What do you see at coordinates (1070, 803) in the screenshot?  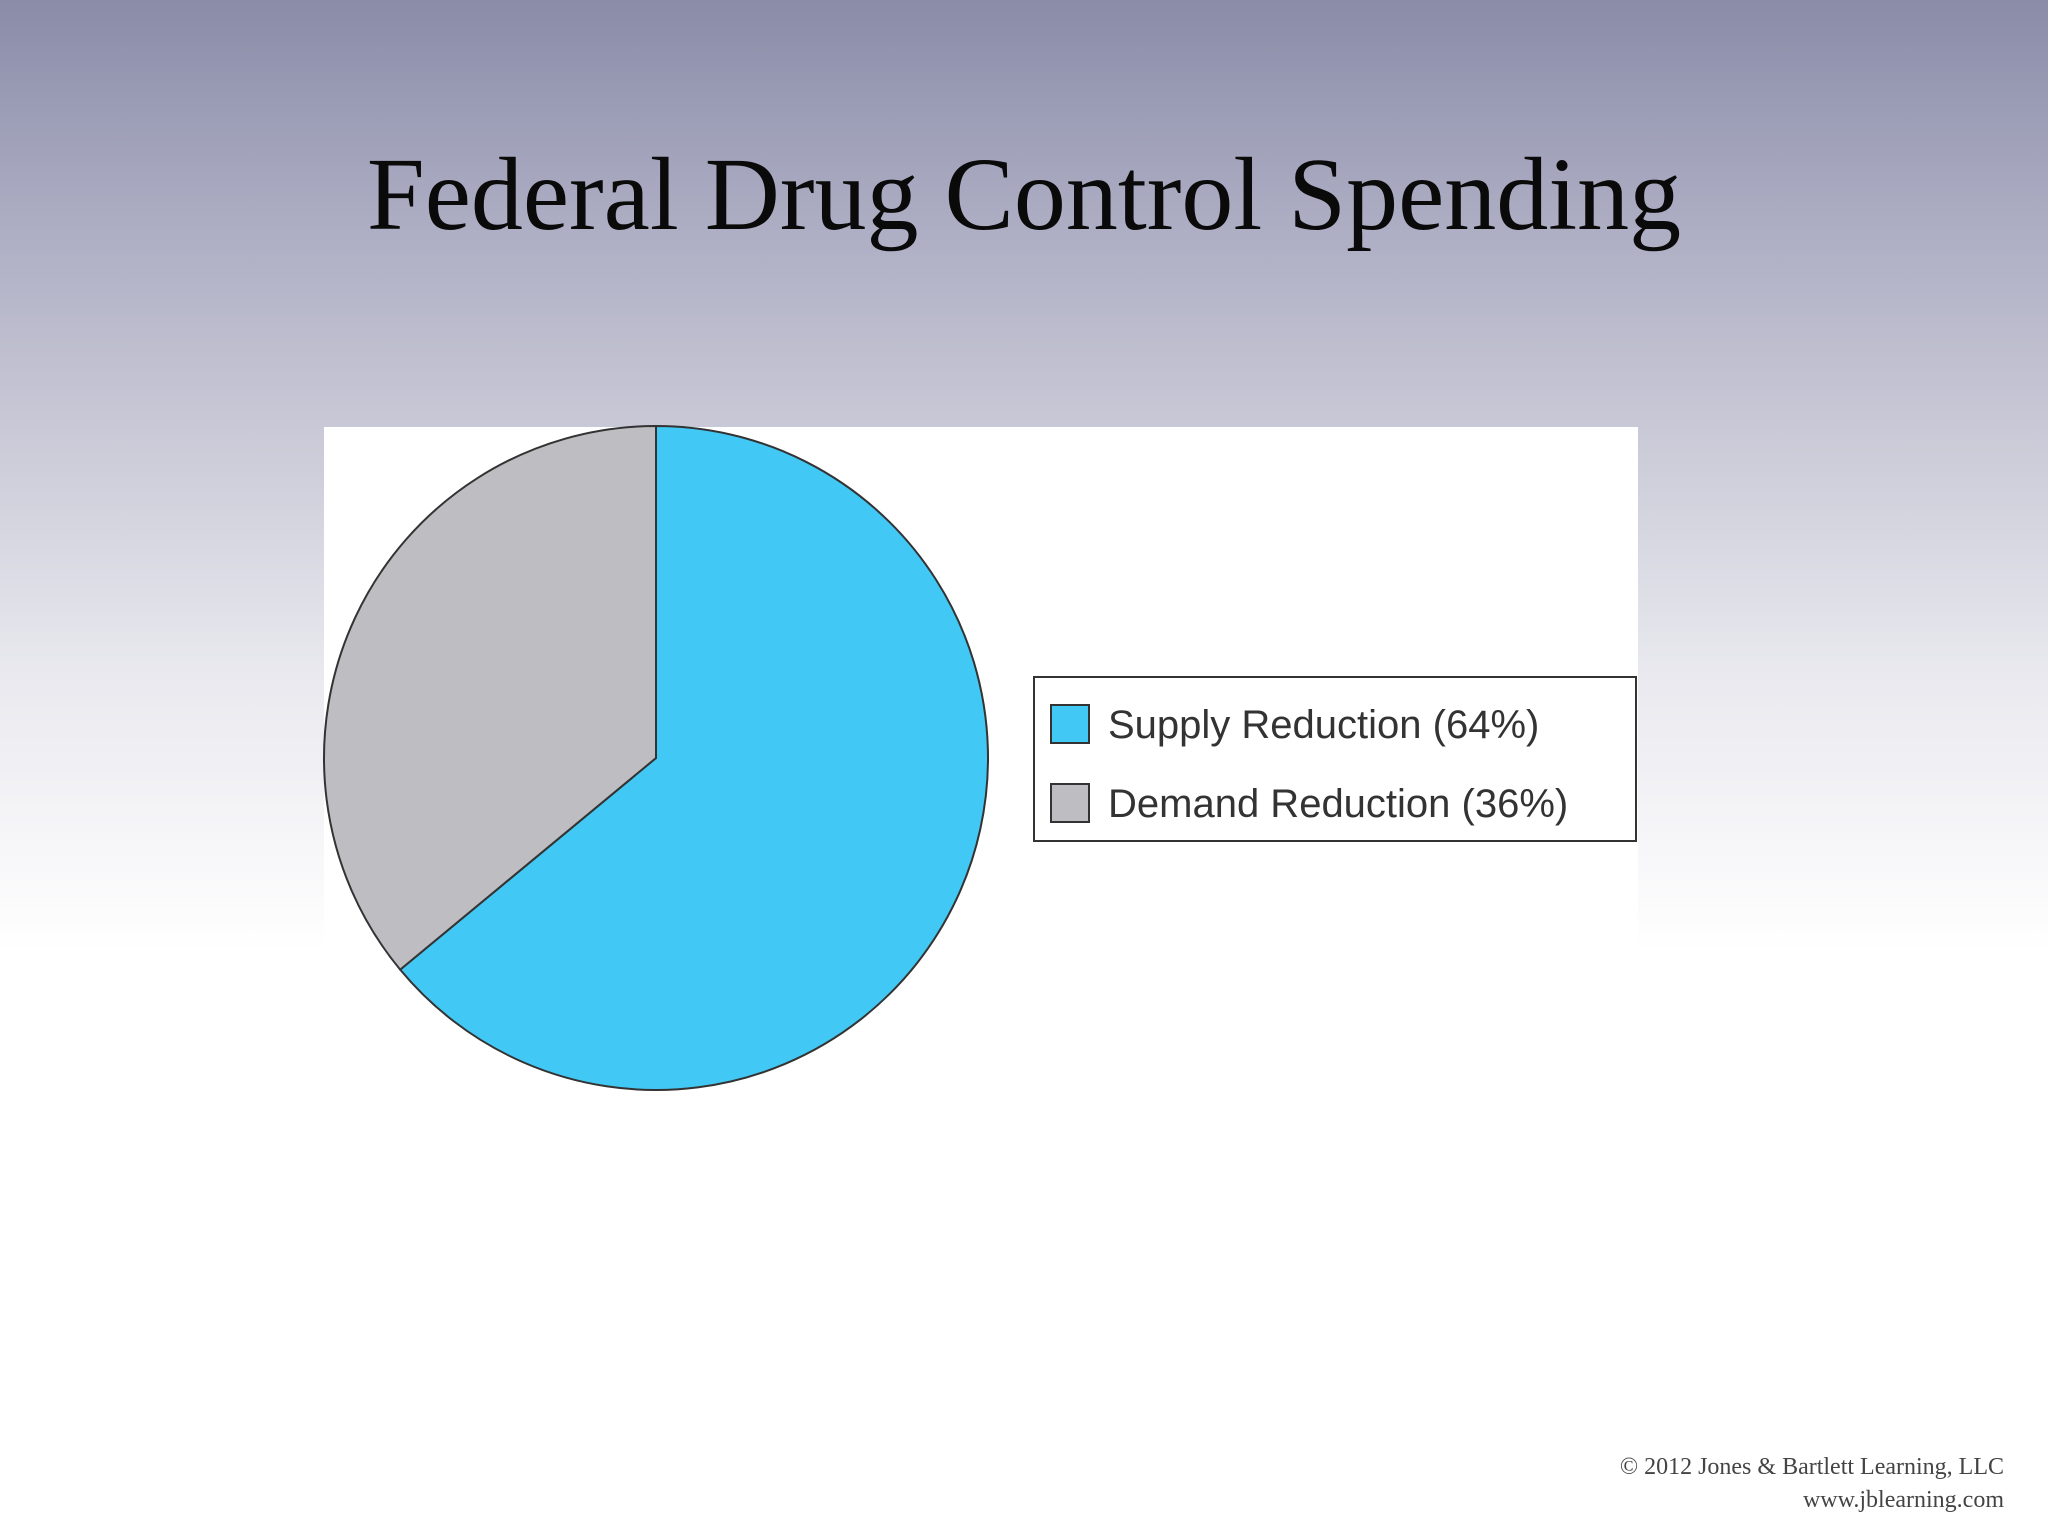 I see `legend-swatch-demand` at bounding box center [1070, 803].